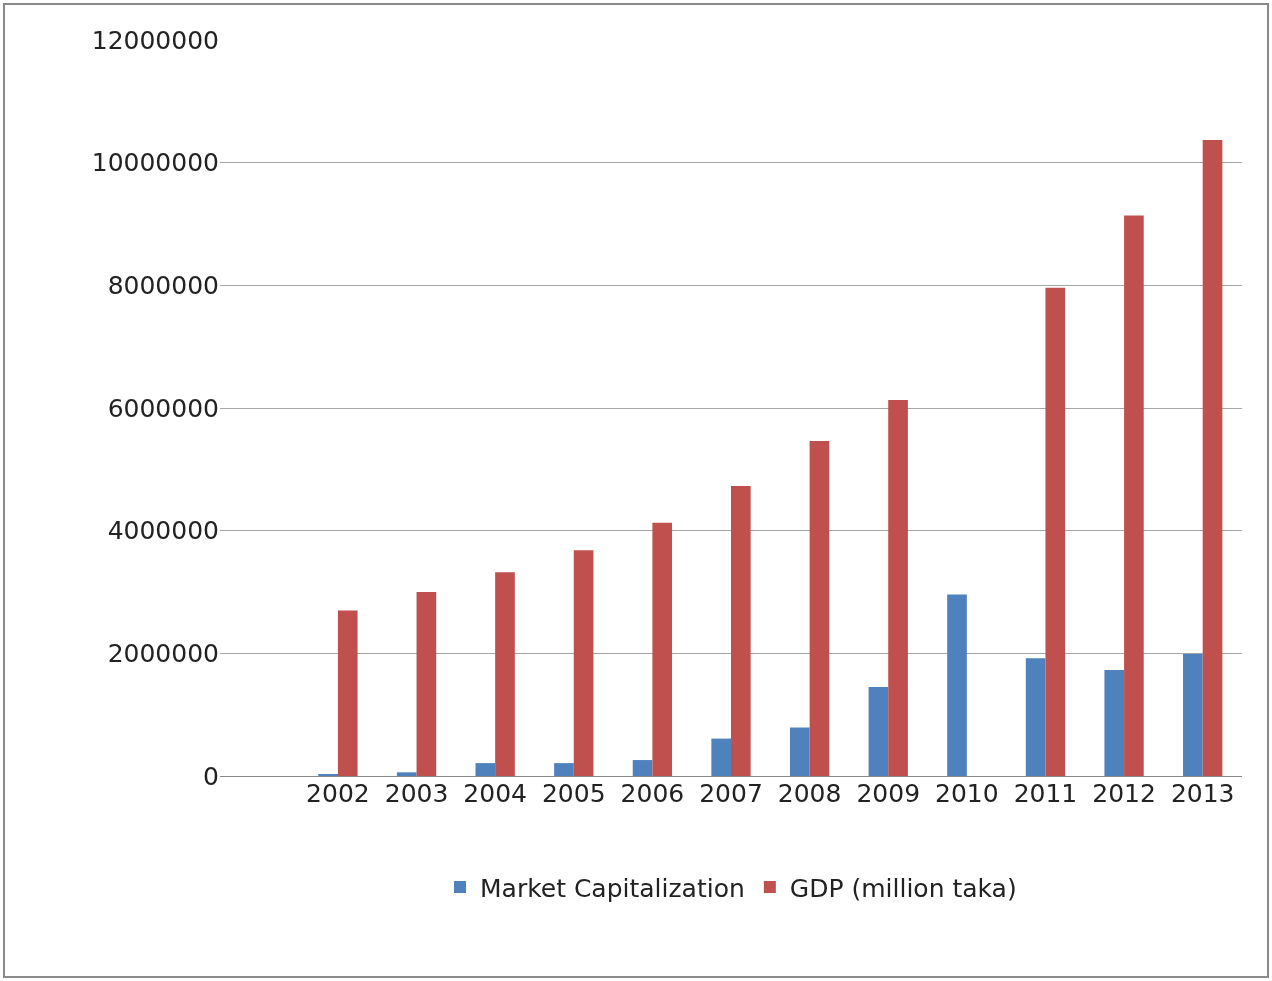 The image size is (1272, 981). What do you see at coordinates (612, 888) in the screenshot?
I see `legend-label: Market Capitalization` at bounding box center [612, 888].